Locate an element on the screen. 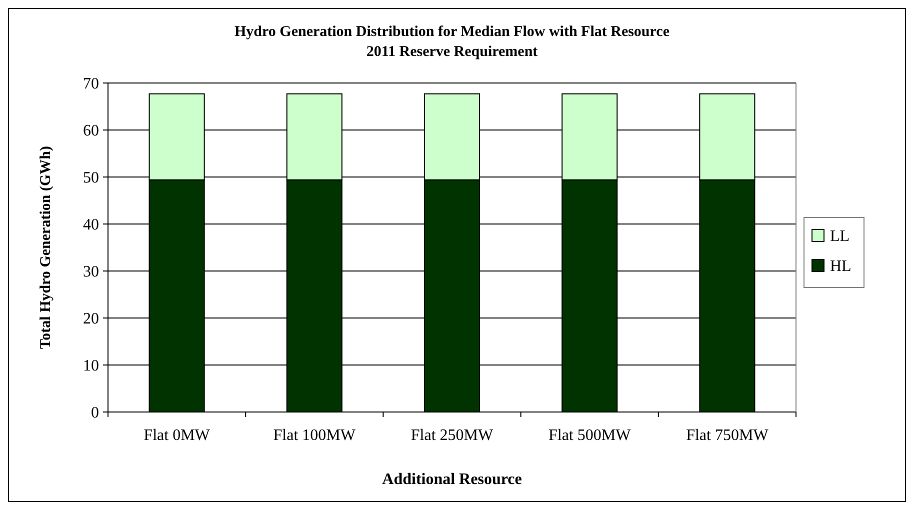 This screenshot has width=914, height=510. legend-label: LL is located at coordinates (840, 237).